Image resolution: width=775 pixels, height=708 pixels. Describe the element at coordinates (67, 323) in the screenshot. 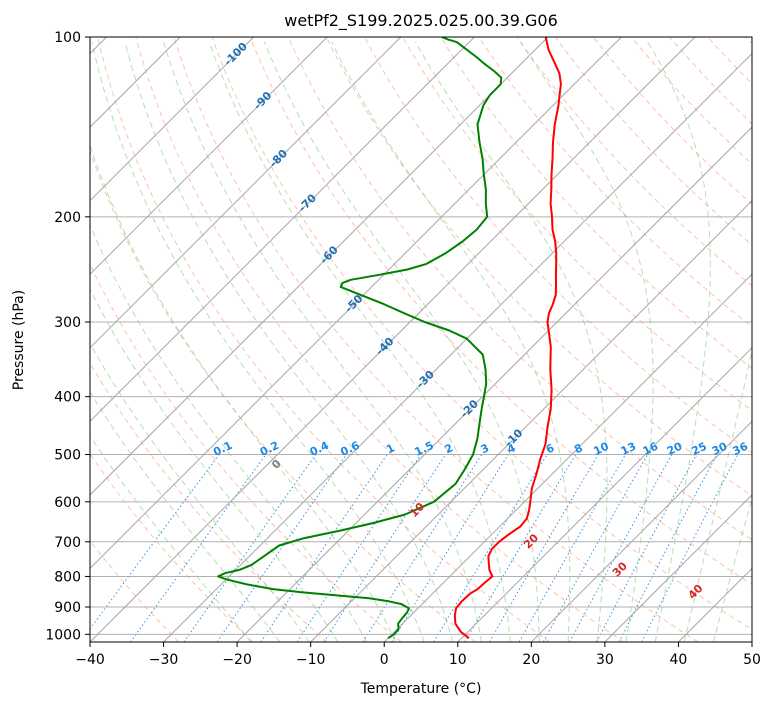

I see `y-tick-label: 300` at that location.